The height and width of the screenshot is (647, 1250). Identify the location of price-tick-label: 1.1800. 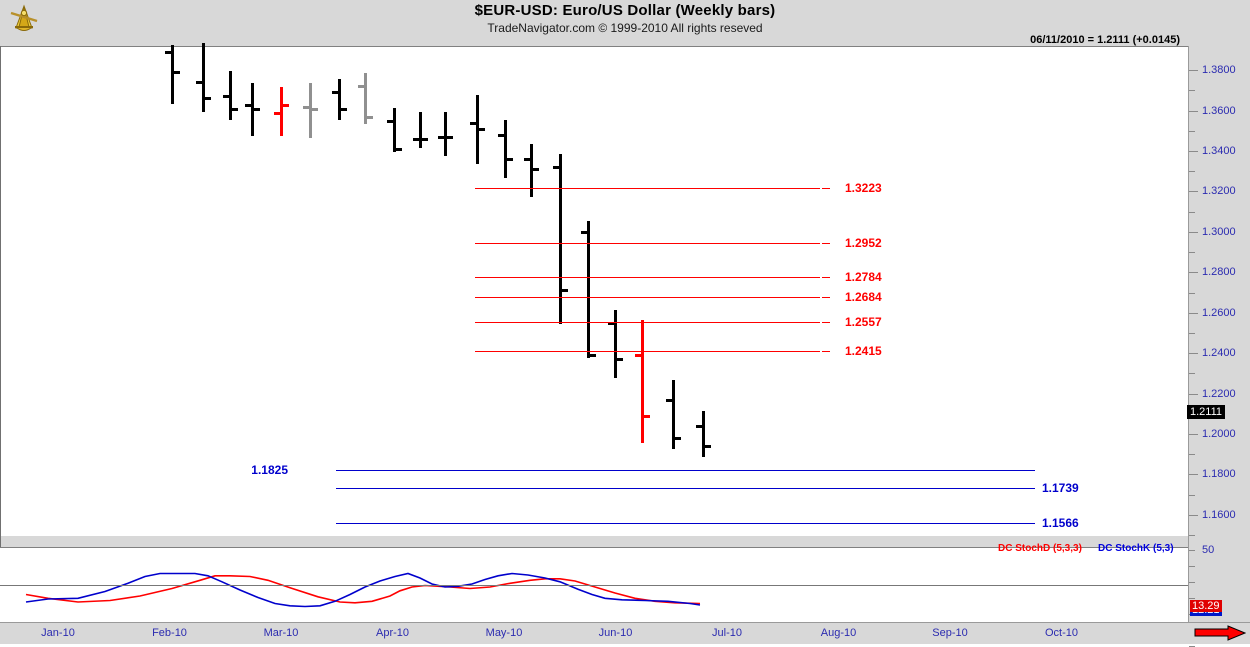
(1219, 474).